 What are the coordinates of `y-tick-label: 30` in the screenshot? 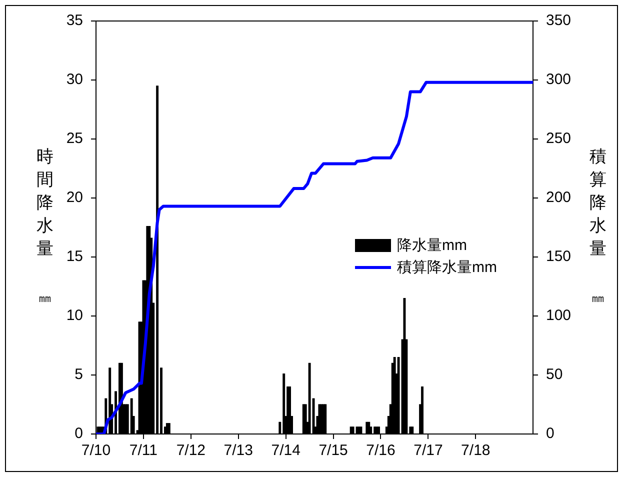 It's located at (74, 79).